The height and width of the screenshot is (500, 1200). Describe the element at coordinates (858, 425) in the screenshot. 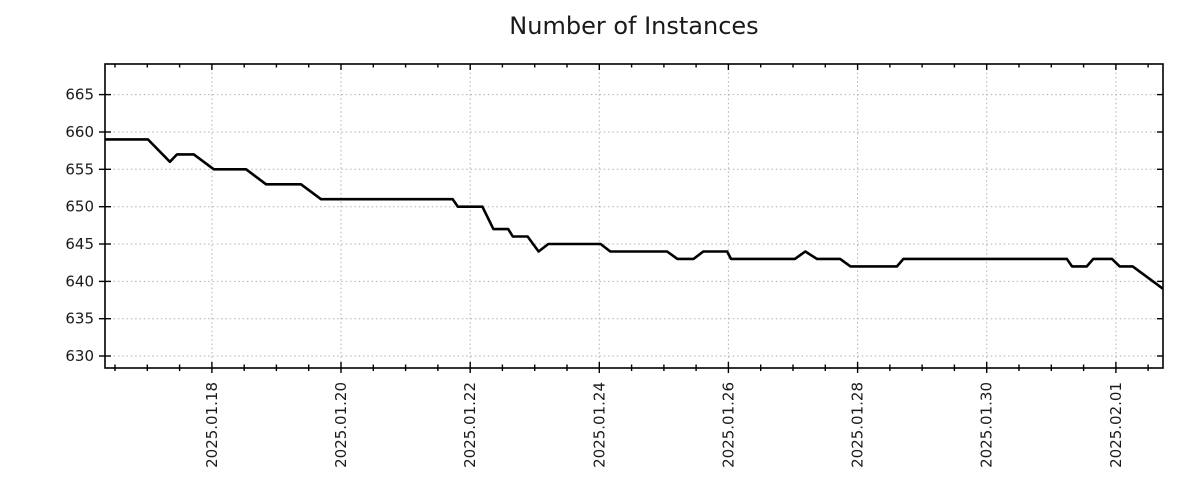

I see `x-tick-label: 2025.01.28` at that location.